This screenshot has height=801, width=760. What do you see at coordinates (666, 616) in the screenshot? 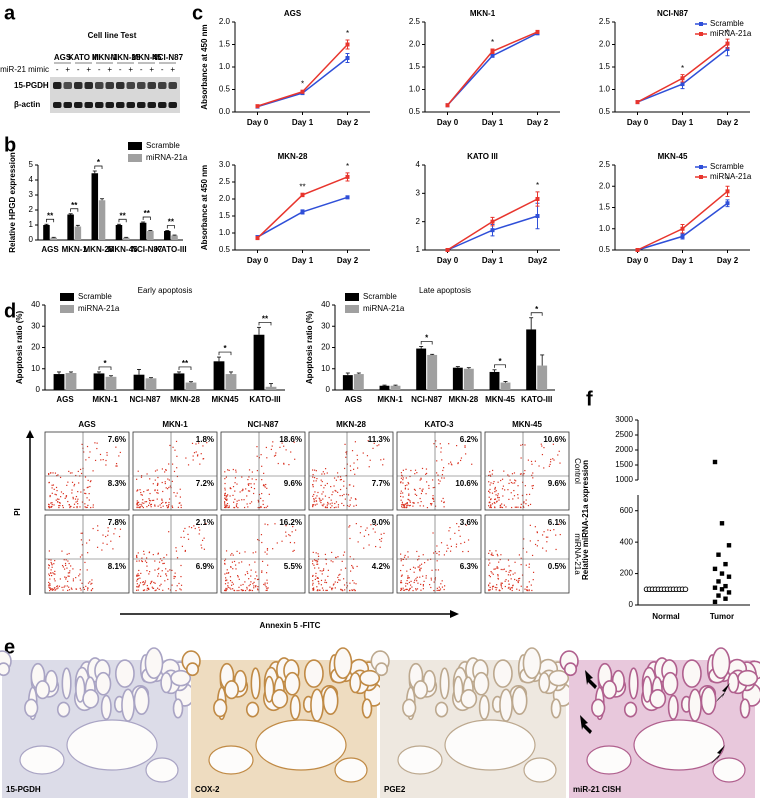
I see `x-tick-label: Normal` at bounding box center [666, 616].